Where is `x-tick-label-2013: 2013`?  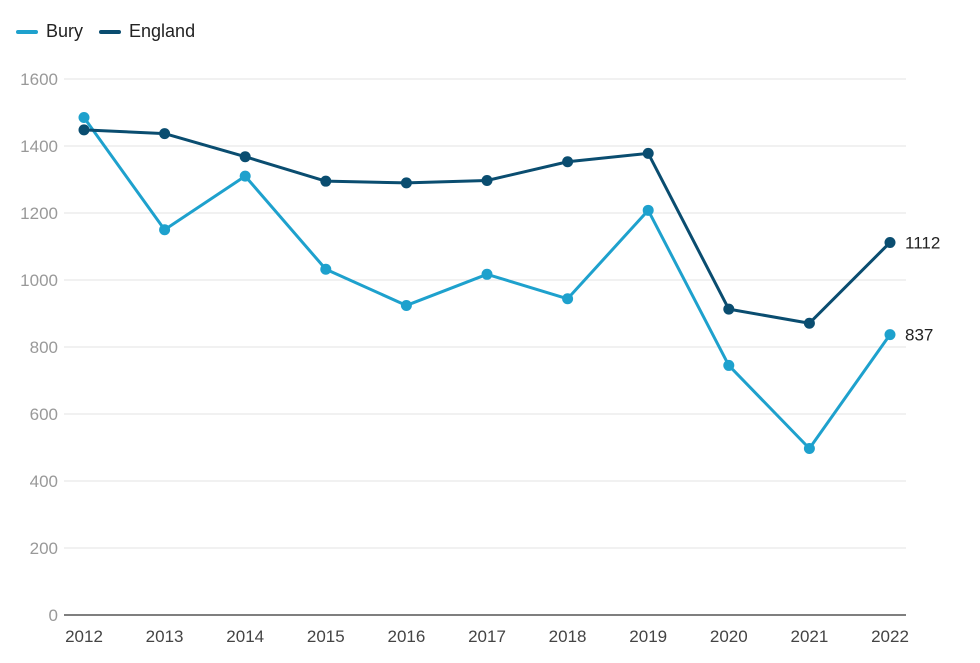 x-tick-label-2013: 2013 is located at coordinates (165, 636).